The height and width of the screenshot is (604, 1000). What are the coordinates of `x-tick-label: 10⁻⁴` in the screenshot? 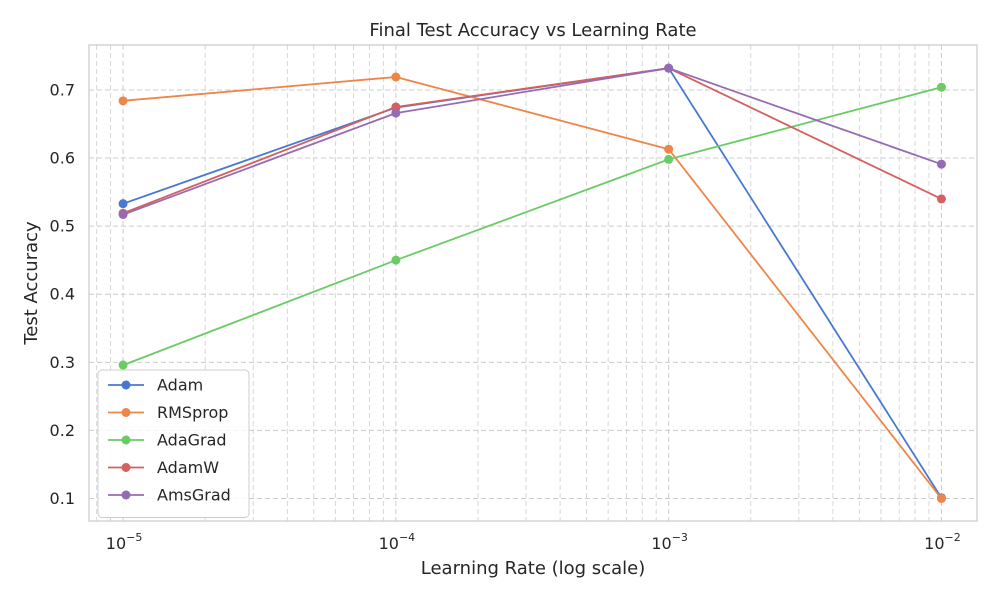 It's located at (397, 542).